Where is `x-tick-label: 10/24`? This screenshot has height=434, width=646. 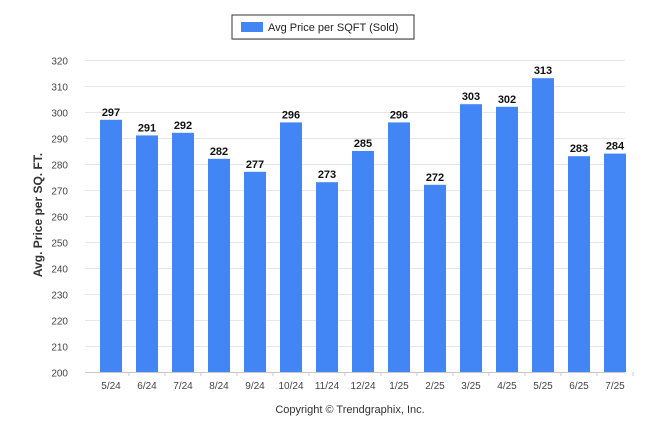 x-tick-label: 10/24 is located at coordinates (290, 386).